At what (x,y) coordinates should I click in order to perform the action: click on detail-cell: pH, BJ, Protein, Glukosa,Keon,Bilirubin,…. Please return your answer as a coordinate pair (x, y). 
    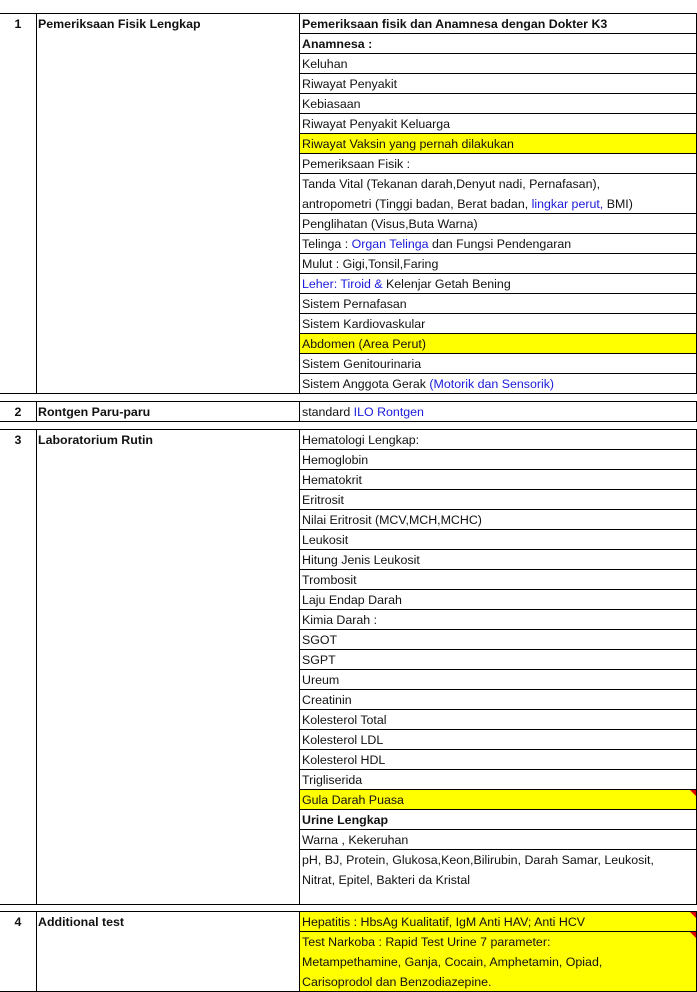
    Looking at the image, I should click on (497, 877).